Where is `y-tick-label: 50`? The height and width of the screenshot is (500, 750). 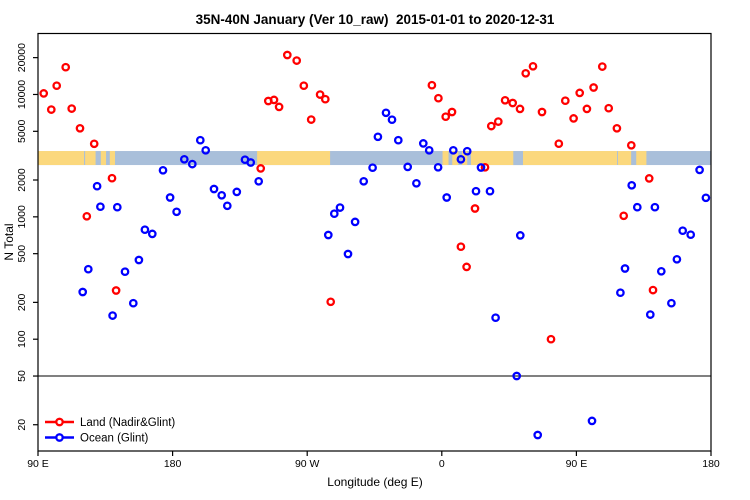 y-tick-label: 50 is located at coordinates (22, 376).